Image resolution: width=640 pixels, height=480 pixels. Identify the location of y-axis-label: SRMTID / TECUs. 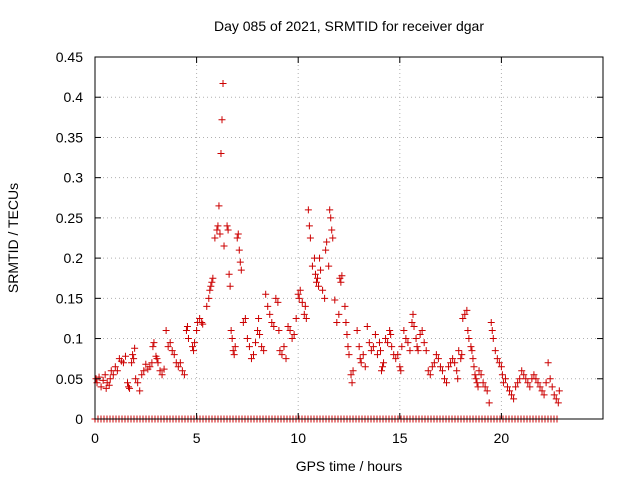
(13, 238).